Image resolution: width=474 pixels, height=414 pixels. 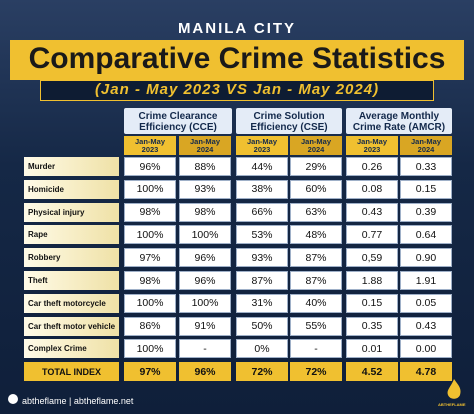 What do you see at coordinates (150, 372) in the screenshot?
I see `total-cell: 97%` at bounding box center [150, 372].